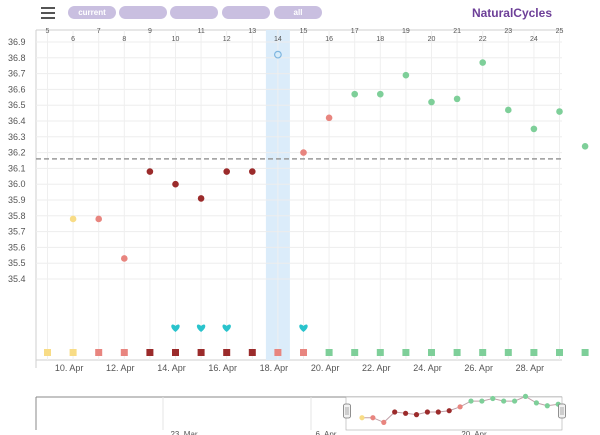 This screenshot has width=600, height=435. I want to click on navigator-date-label: 6. Apr, so click(326, 432).